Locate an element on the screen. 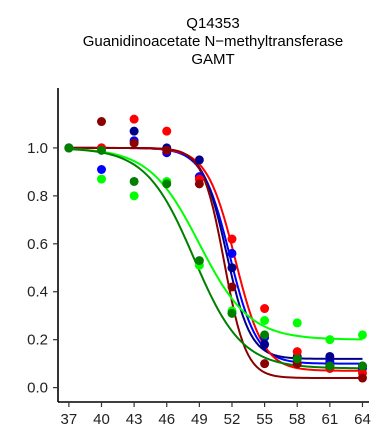  x-tick-label: 46 is located at coordinates (166, 419).